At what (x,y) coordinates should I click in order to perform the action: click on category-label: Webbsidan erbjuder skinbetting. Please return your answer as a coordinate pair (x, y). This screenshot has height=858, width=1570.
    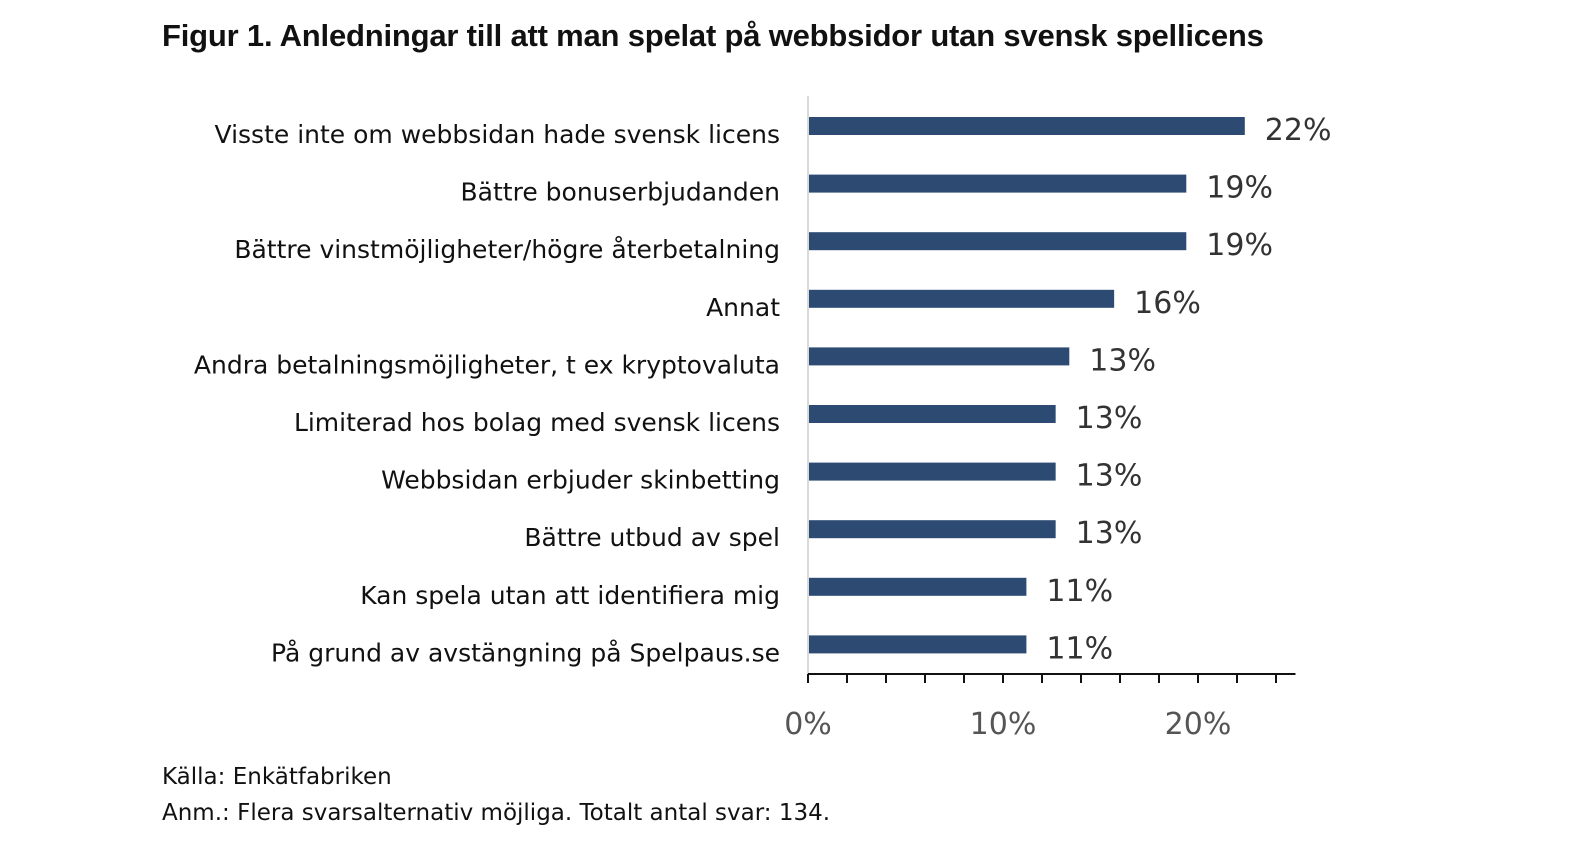
    Looking at the image, I should click on (580, 480).